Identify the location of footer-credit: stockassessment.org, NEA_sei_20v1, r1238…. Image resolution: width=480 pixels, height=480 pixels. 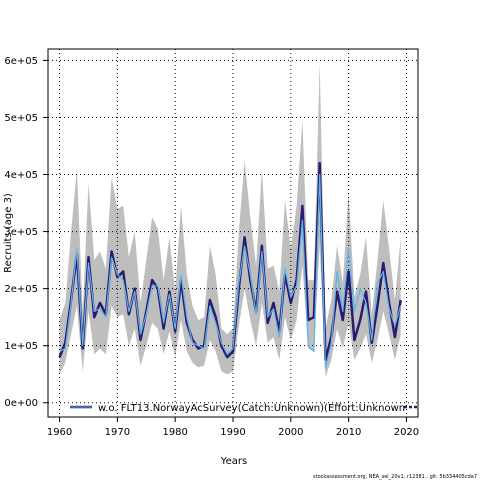
(395, 477).